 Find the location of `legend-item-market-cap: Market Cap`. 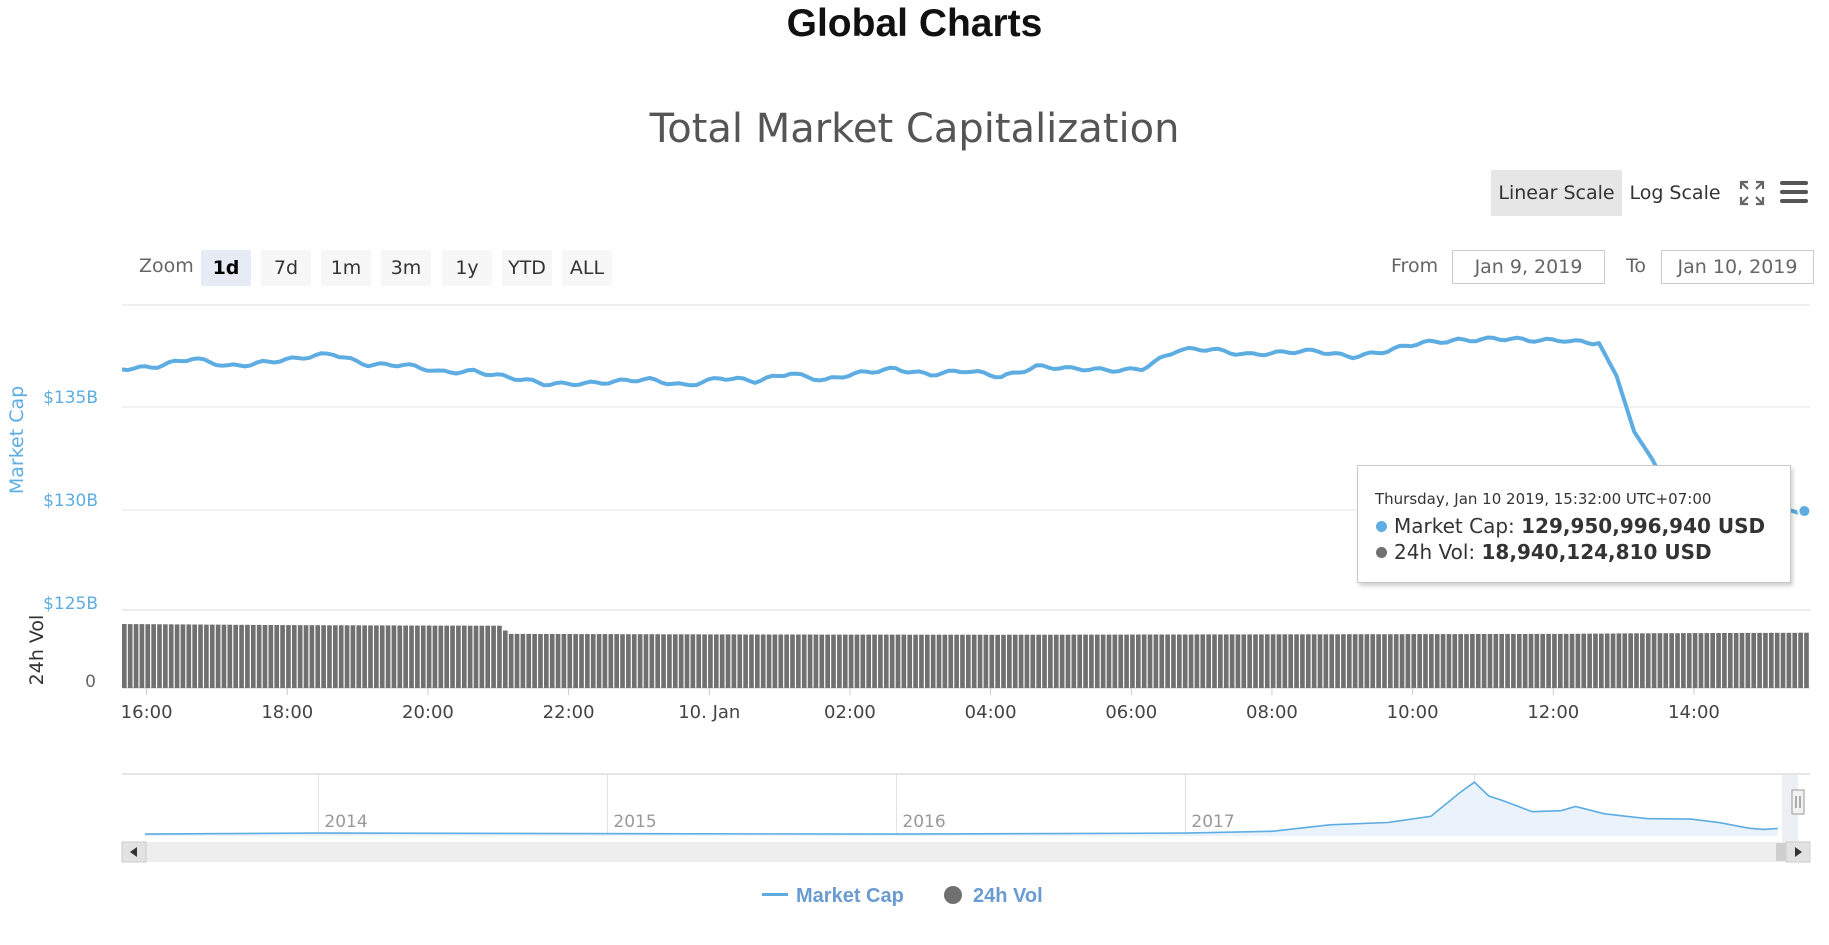

legend-item-market-cap: Market Cap is located at coordinates (833, 896).